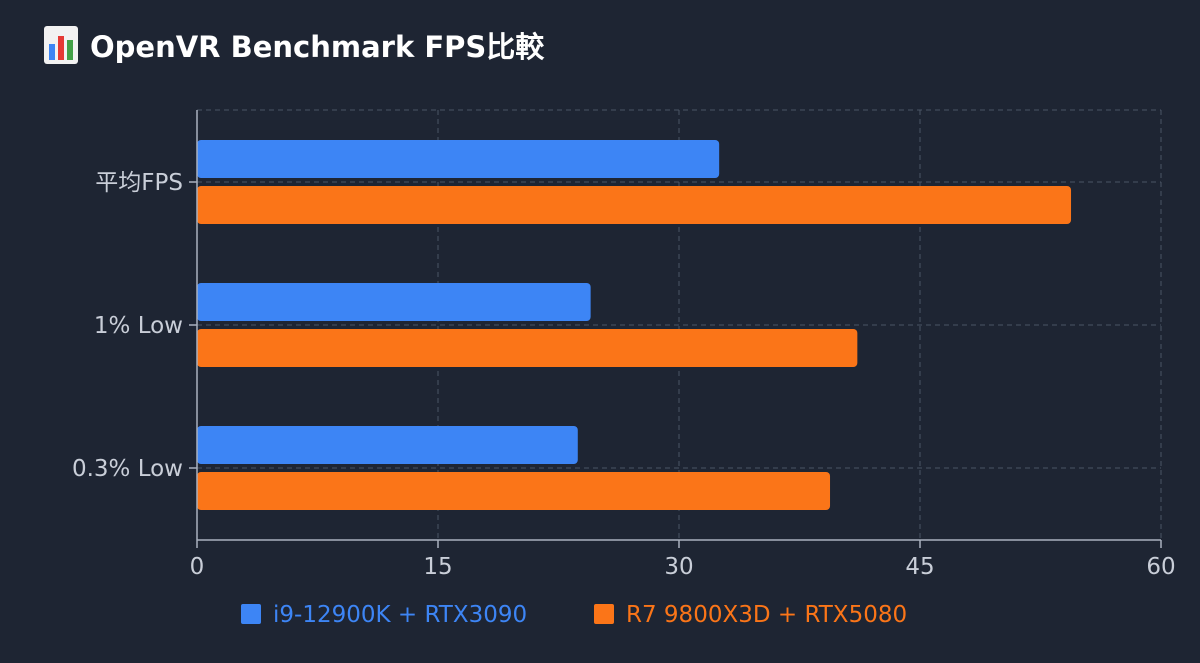 This screenshot has width=1200, height=663. I want to click on chart-title: OpenVR Benchmark FPS比較, so click(317, 47).